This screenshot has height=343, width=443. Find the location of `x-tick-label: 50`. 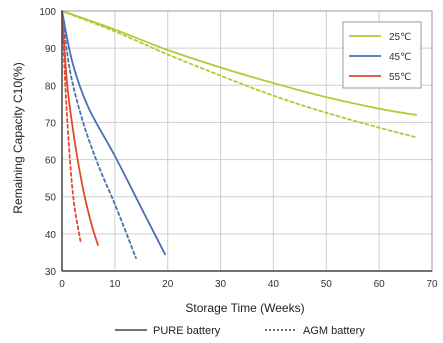

x-tick-label: 50 is located at coordinates (327, 284).